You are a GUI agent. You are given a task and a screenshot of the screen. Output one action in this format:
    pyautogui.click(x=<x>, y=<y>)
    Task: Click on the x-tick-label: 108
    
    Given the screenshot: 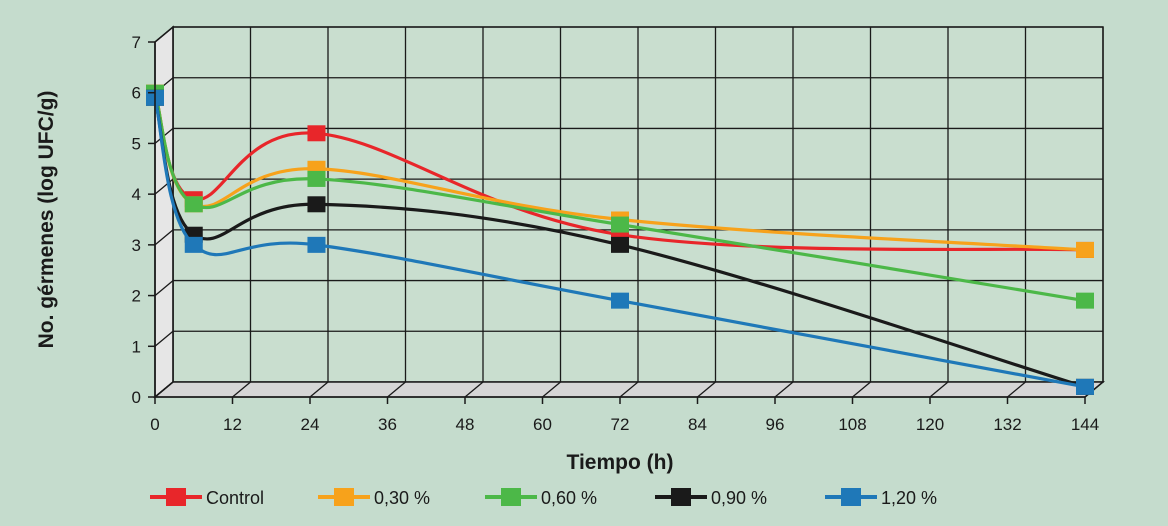 What is the action you would take?
    pyautogui.click(x=852, y=424)
    